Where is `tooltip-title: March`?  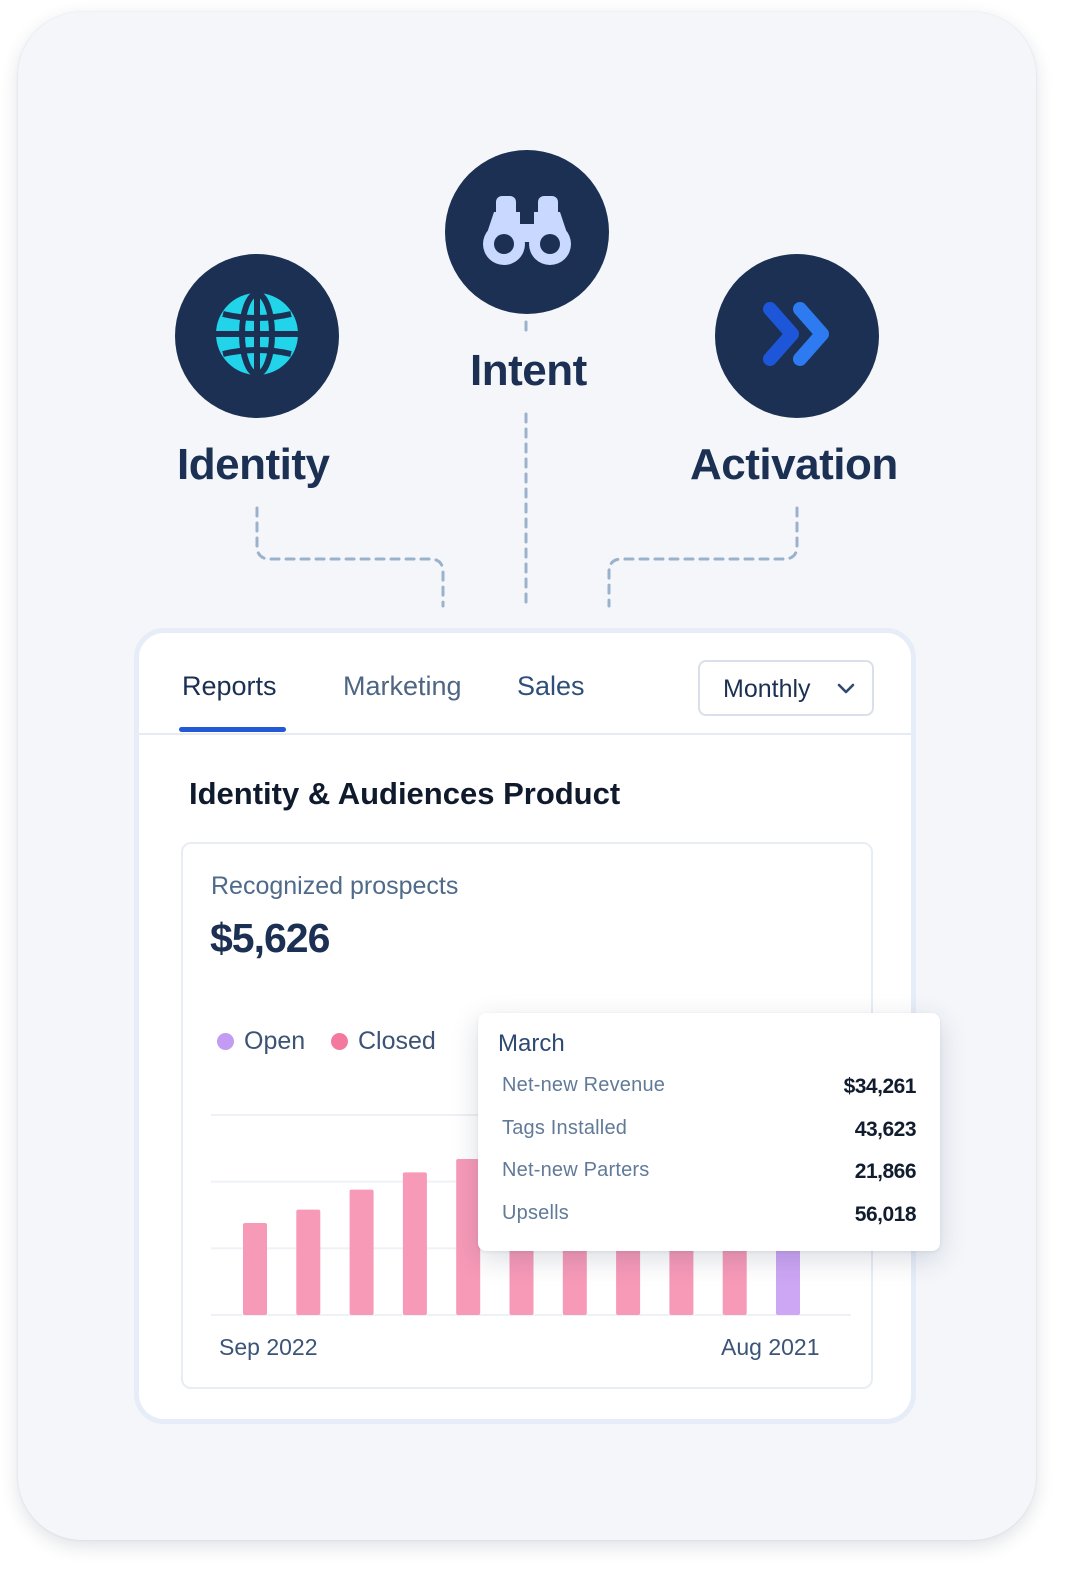 tooltip-title: March is located at coordinates (531, 1043).